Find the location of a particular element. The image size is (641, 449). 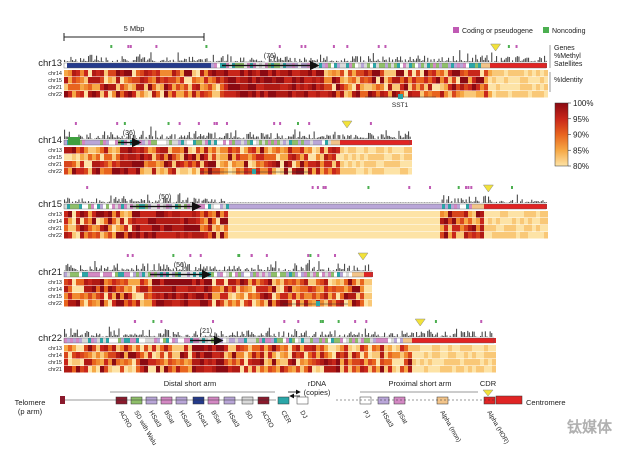

centromere-label: Centromere is located at coordinates (546, 402).